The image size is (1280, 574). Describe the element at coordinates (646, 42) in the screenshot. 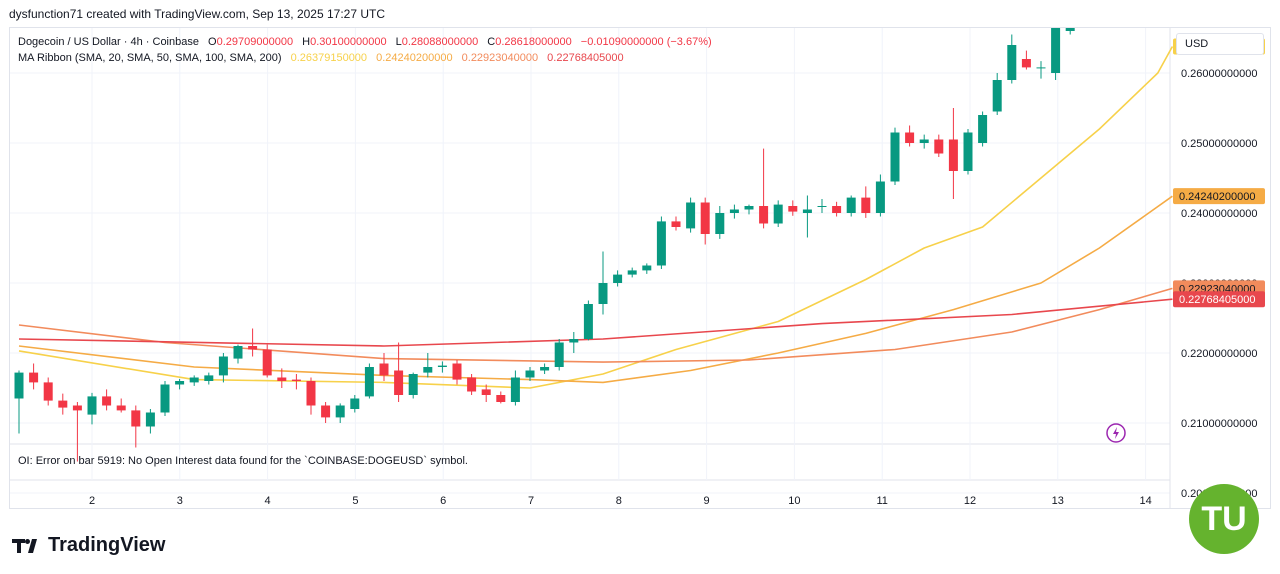

I see `legend-change: −0.01090000000 (−3.67%)` at that location.